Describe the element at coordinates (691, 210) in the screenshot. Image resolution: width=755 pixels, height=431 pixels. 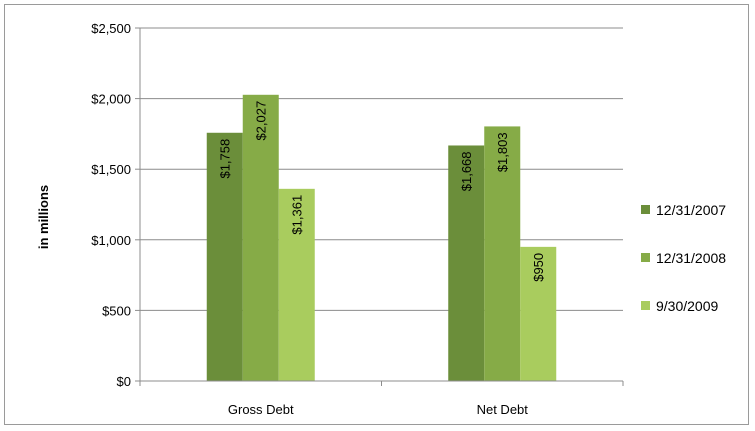
I see `legend-label: 12/31/2007` at that location.